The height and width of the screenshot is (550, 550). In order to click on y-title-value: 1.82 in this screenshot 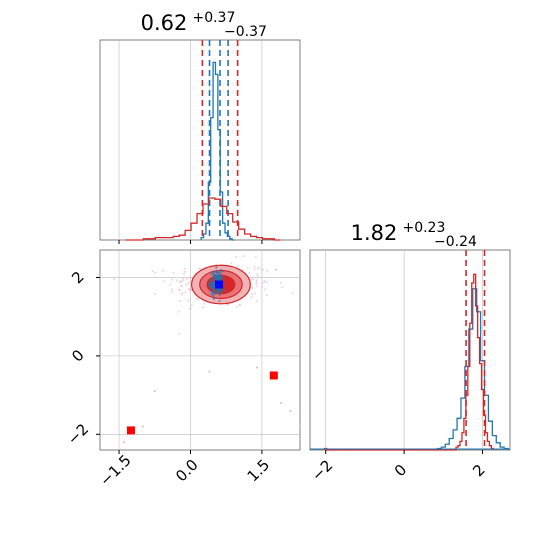, I will do `click(374, 233)`.